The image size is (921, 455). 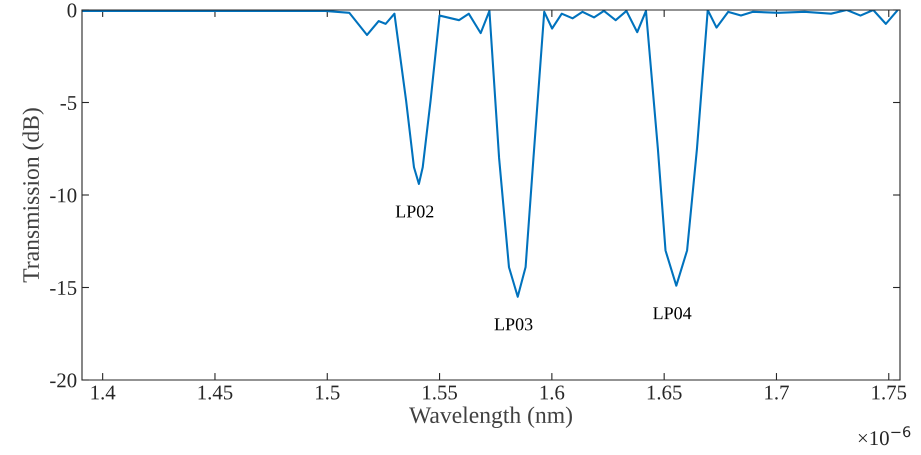 What do you see at coordinates (415, 211) in the screenshot?
I see `annotation: LP02` at bounding box center [415, 211].